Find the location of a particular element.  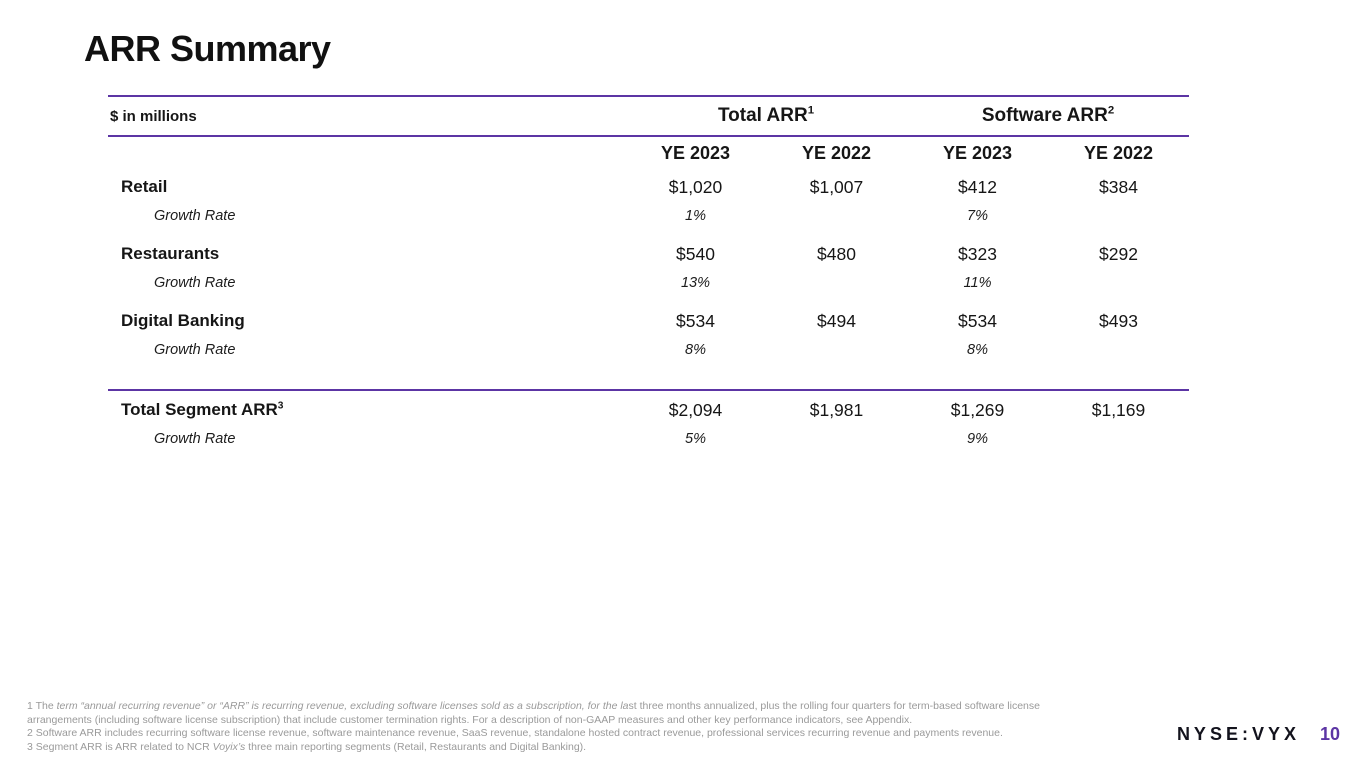

table-top-rule is located at coordinates (648, 96).